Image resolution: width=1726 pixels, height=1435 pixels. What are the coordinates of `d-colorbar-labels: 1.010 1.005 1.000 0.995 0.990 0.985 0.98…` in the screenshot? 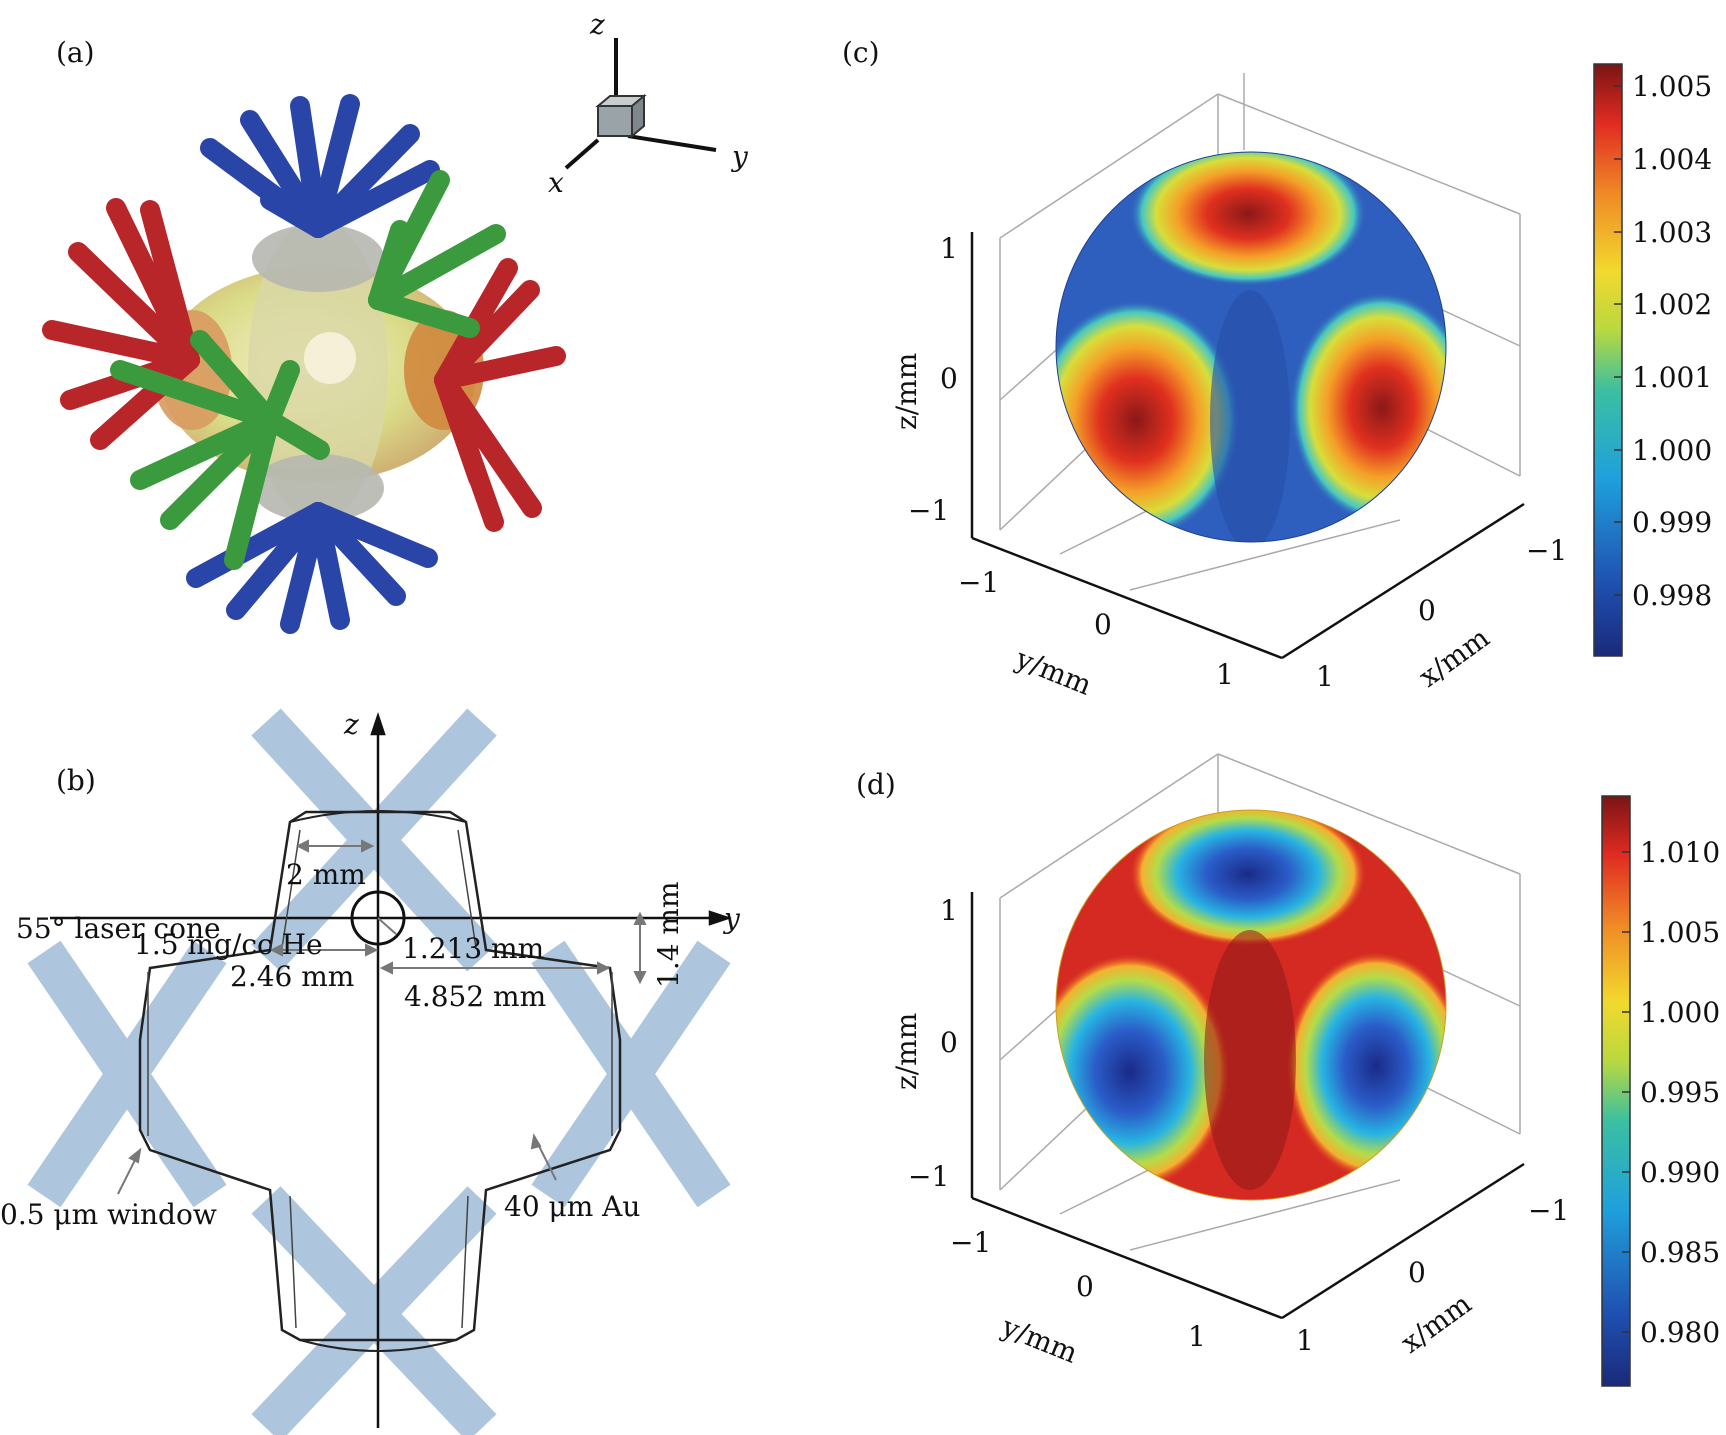 It's located at (1680, 1092).